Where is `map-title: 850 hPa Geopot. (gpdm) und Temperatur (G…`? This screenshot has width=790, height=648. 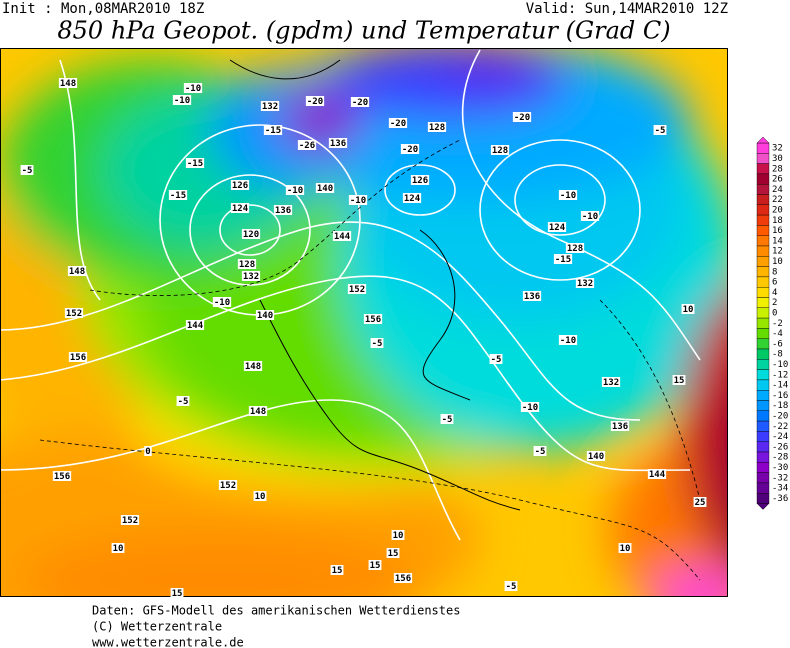 map-title: 850 hPa Geopot. (gpdm) und Temperatur (G… is located at coordinates (363, 31).